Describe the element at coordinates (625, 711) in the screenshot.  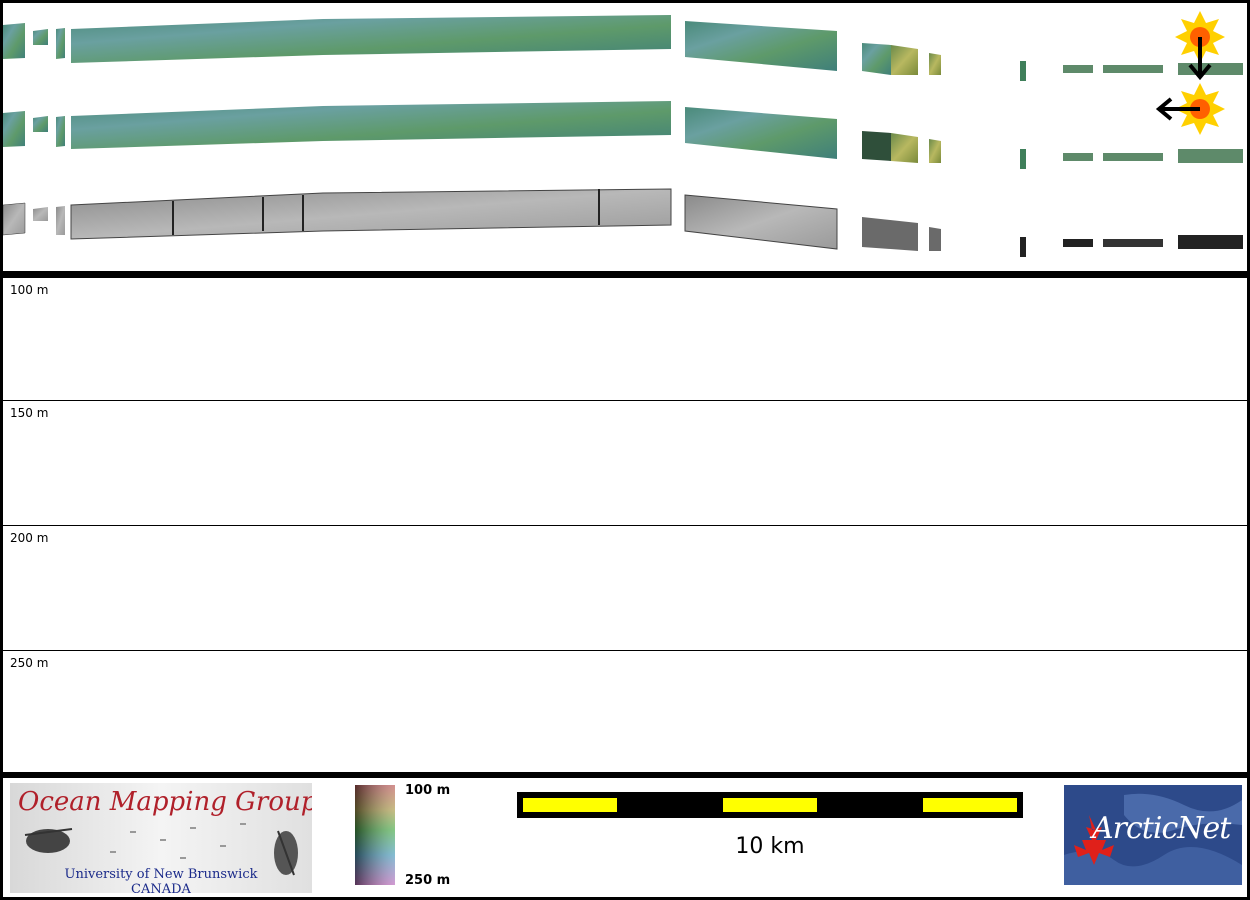
I see `depth-row-250: 250 m` at that location.